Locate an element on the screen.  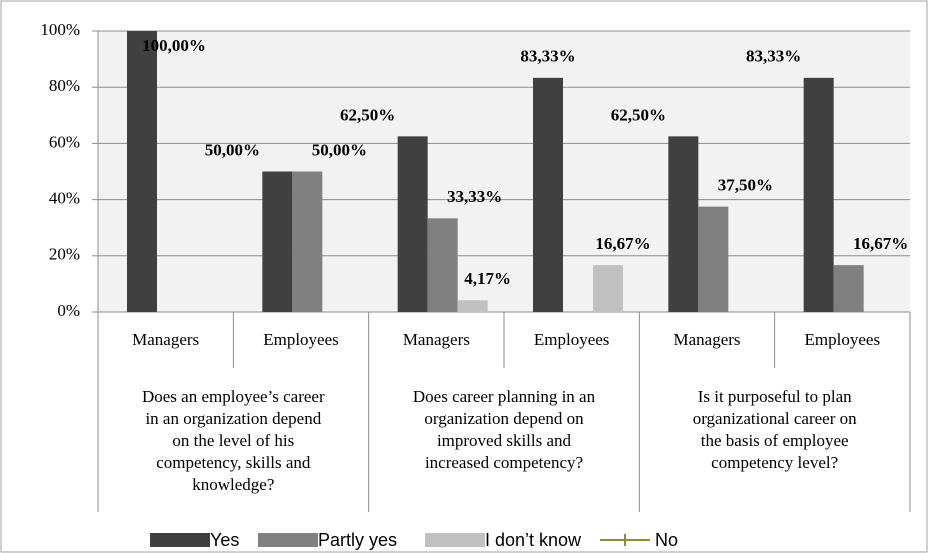
y-tick-label: 0% is located at coordinates (68, 310).